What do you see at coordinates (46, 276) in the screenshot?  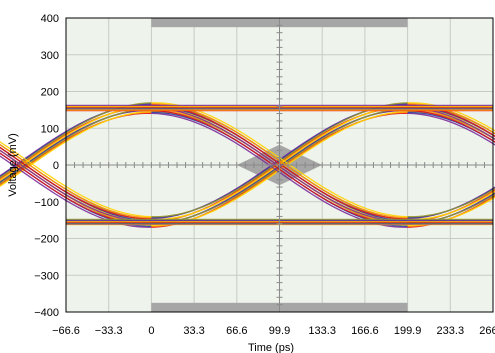 I see `y-tick-label: −300` at bounding box center [46, 276].